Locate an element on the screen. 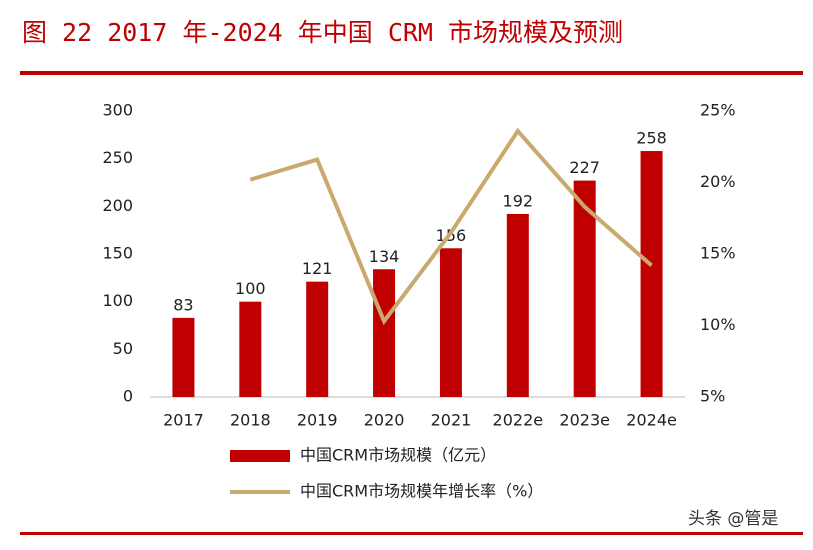 Image resolution: width=813 pixels, height=550 pixels. data-label: 83 is located at coordinates (183, 304).